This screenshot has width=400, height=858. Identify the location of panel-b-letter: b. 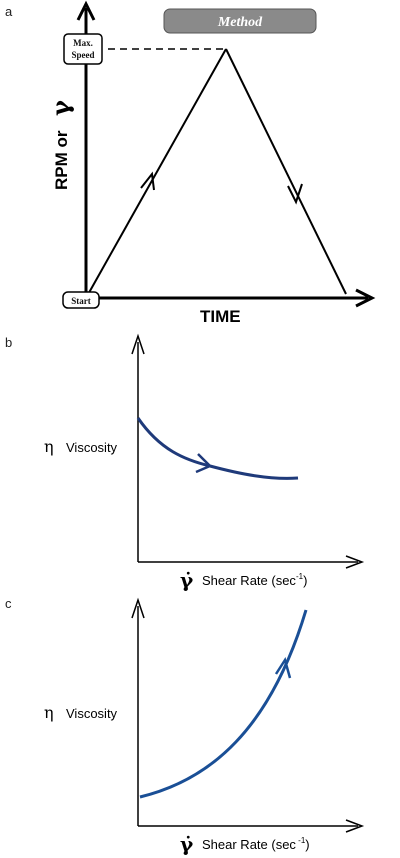
(8, 342).